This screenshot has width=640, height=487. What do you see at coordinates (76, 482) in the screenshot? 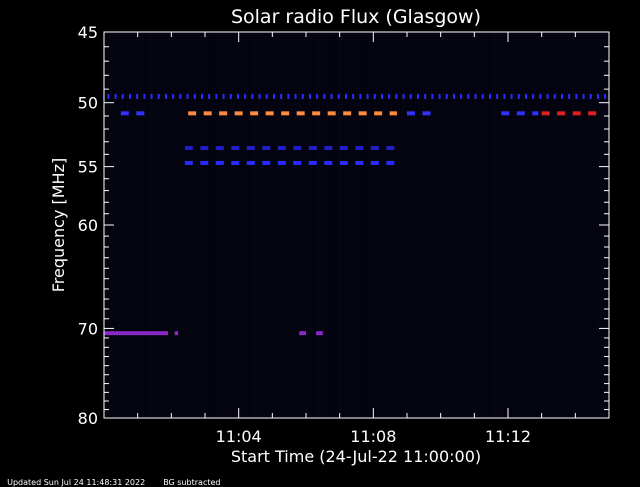
I see `updated-timestamp: Updated Sun Jul 24 11:48:31 2022` at bounding box center [76, 482].